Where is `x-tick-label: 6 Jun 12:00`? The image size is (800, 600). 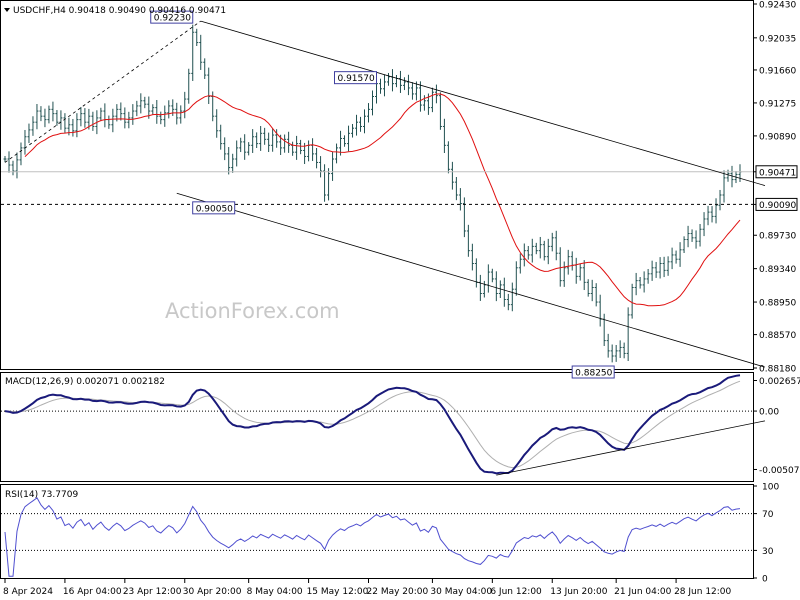
x-tick-label: 6 Jun 12:00 is located at coordinates (516, 592).